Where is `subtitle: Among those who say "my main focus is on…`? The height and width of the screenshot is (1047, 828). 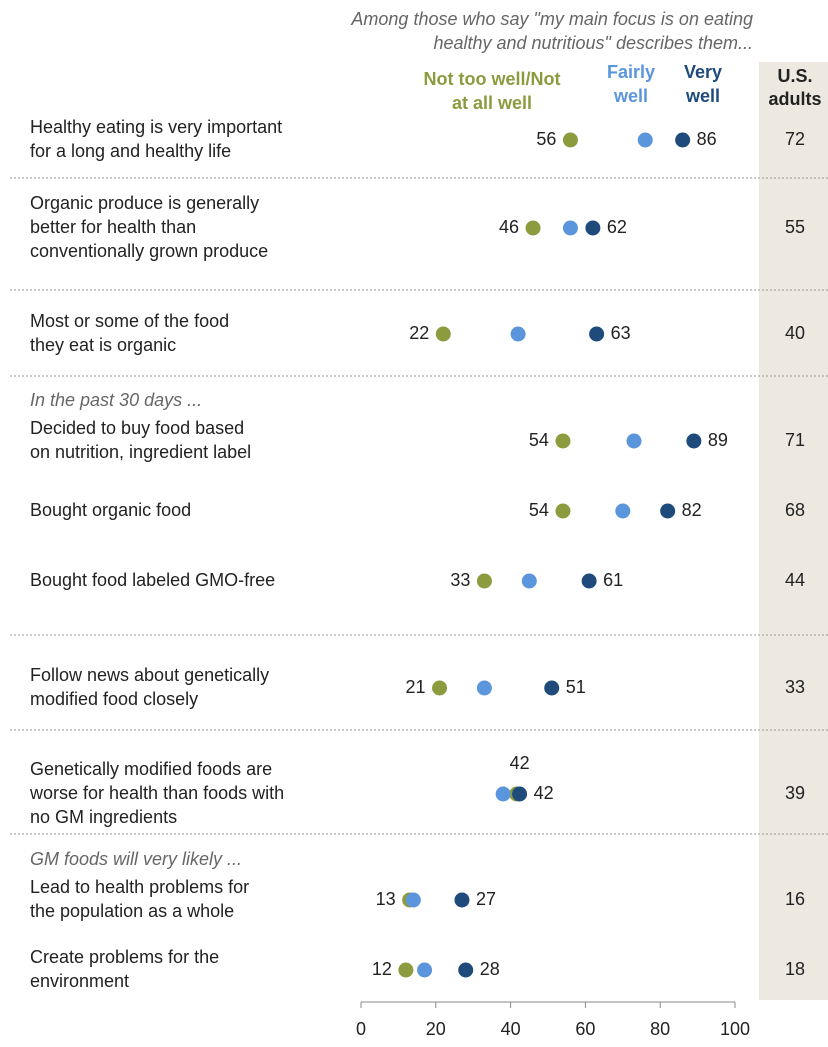
subtitle: Among those who say "my main focus is on… is located at coordinates (551, 19).